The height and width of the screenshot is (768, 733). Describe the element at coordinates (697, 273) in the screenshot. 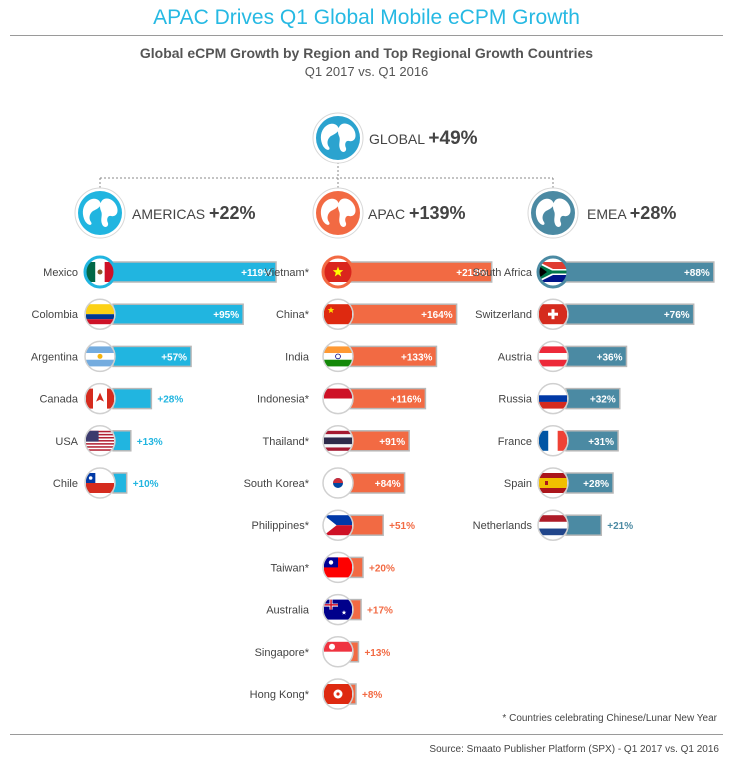

I see `south-africa-value-label: +88%` at that location.